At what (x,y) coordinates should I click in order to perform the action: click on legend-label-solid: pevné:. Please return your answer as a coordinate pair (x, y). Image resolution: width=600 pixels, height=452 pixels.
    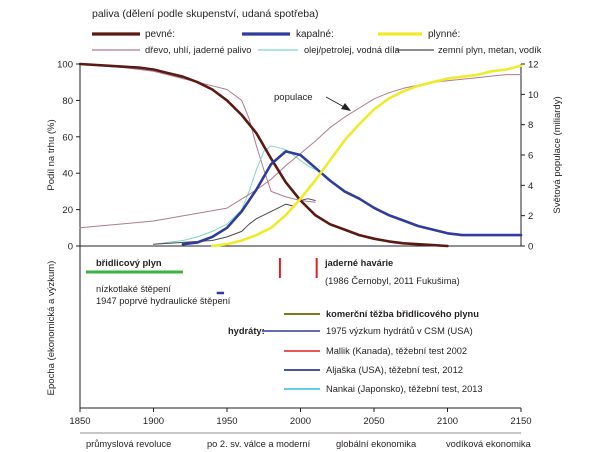
    Looking at the image, I should click on (160, 34).